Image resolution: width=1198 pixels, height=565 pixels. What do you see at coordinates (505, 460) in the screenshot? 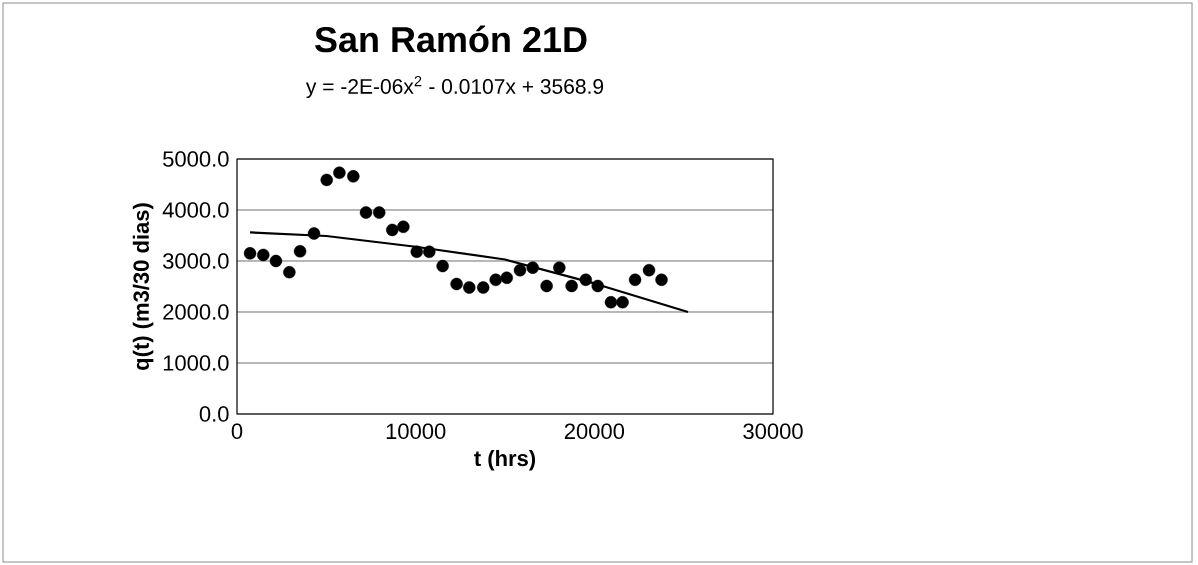
I see `x-axis-title: t (hrs)` at bounding box center [505, 460].